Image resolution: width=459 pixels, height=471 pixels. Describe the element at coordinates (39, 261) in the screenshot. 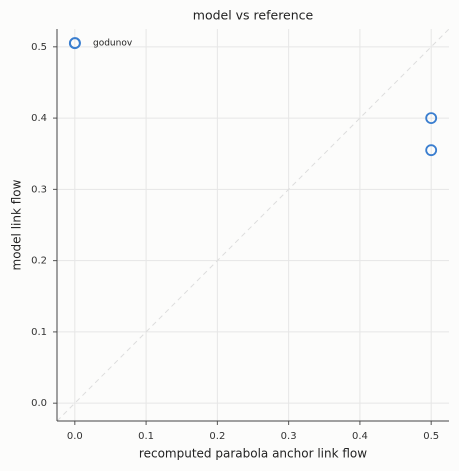

I see `y-tick-label: 0.2` at that location.